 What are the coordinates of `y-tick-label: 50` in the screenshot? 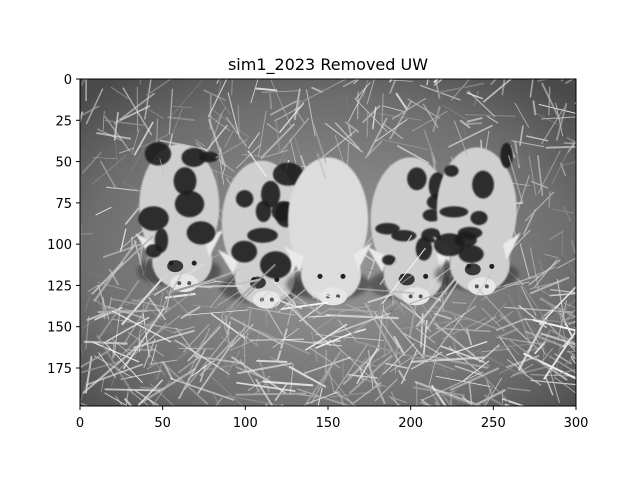 It's located at (63, 163).